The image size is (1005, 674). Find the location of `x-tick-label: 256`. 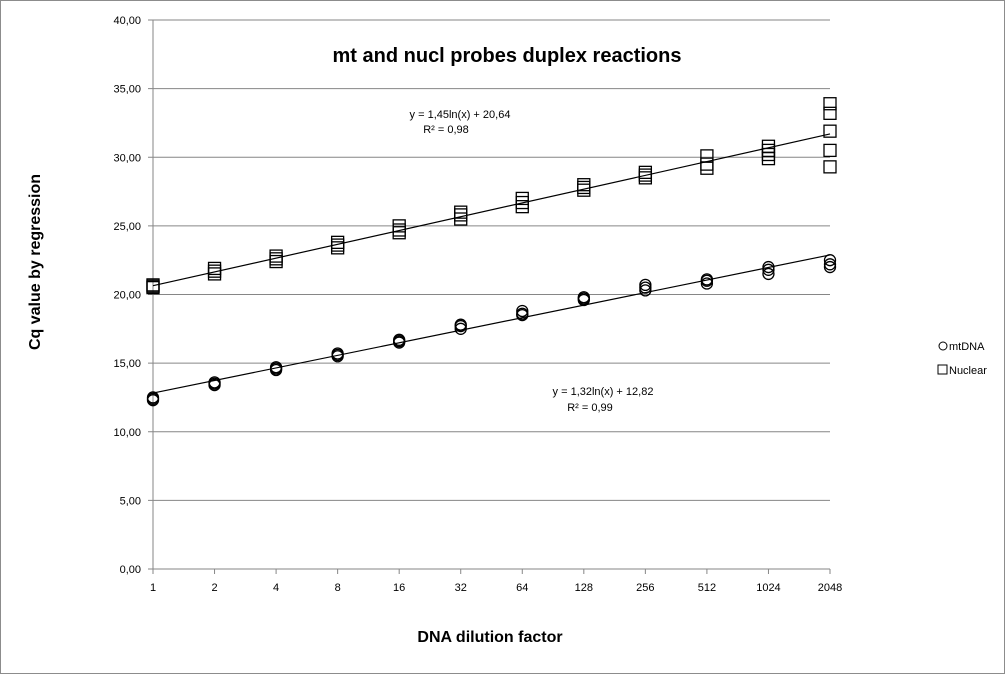

x-tick-label: 256 is located at coordinates (645, 588).